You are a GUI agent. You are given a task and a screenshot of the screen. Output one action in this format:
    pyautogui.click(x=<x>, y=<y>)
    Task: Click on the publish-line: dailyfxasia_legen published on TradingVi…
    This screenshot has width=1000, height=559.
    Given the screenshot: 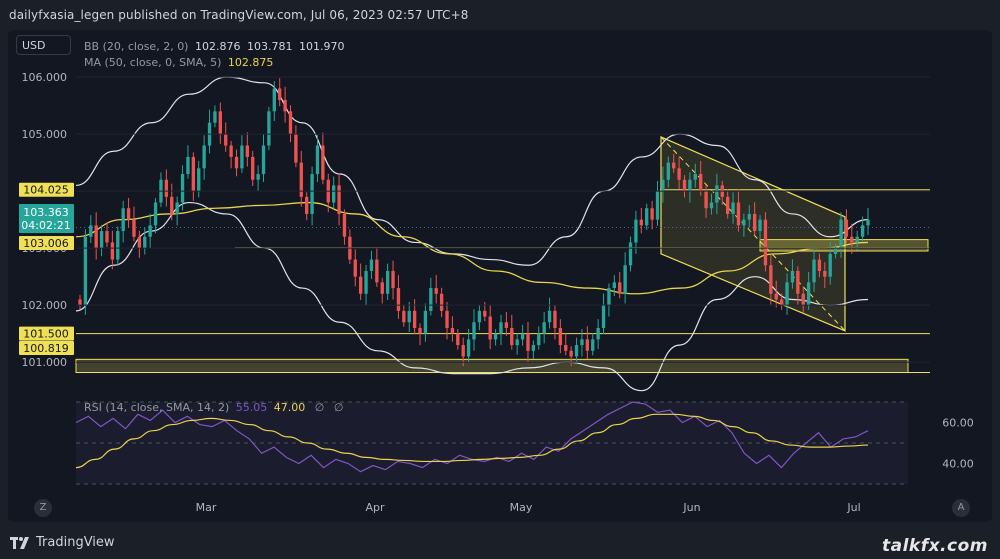 What is the action you would take?
    pyautogui.click(x=239, y=15)
    